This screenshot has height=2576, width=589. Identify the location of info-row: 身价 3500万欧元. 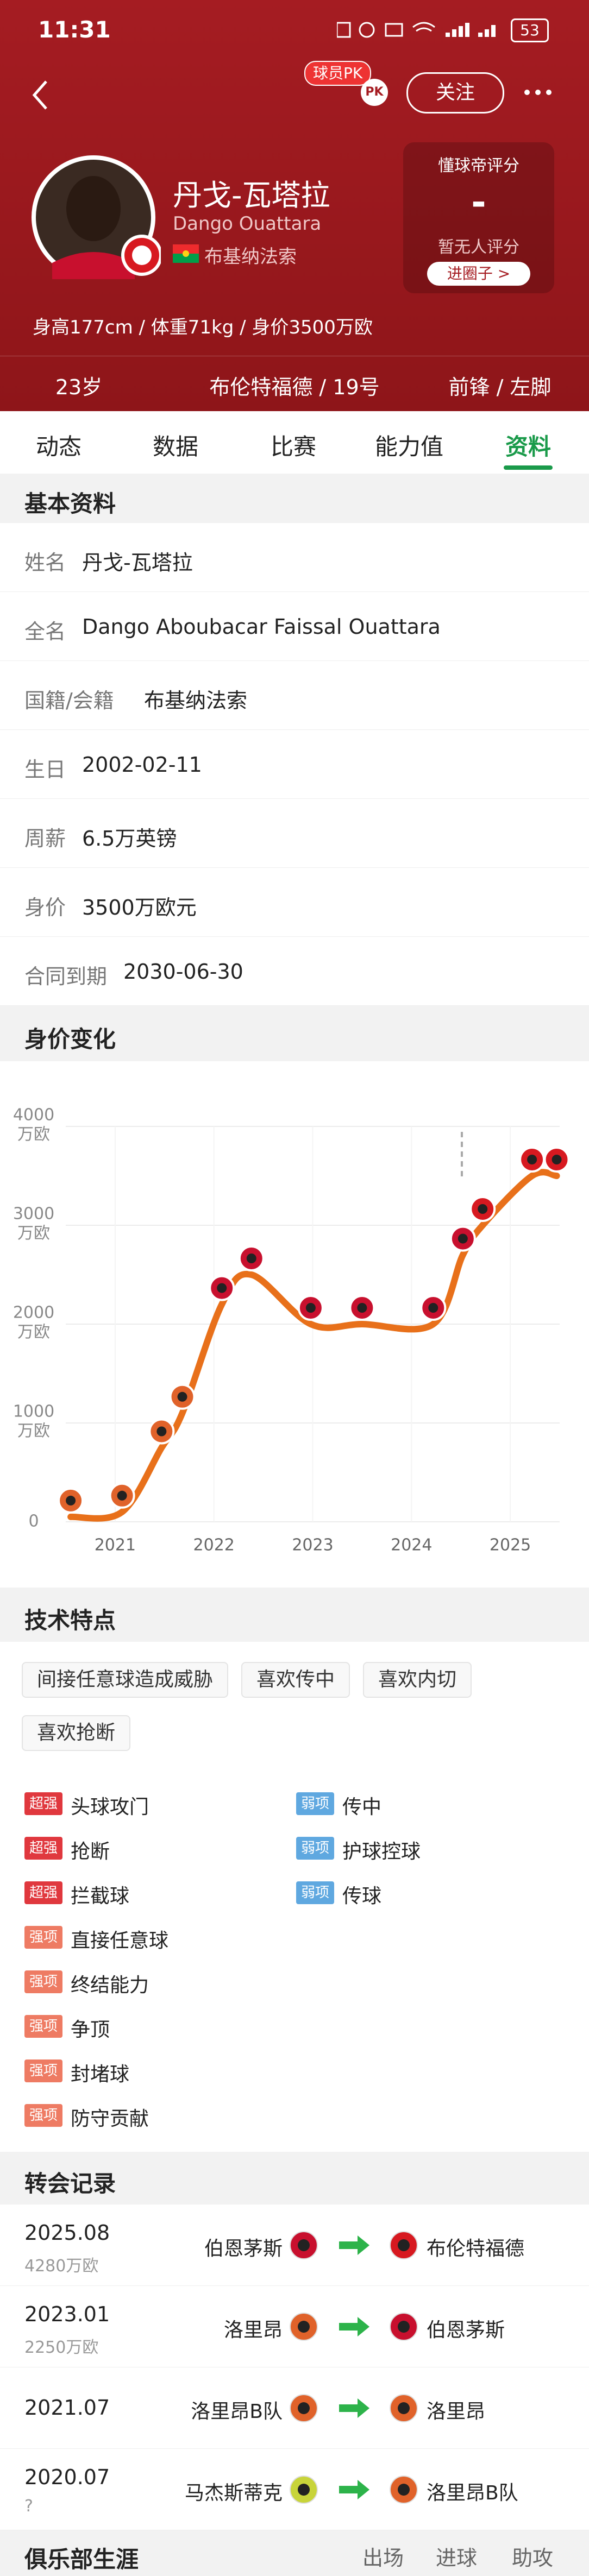
(294, 903).